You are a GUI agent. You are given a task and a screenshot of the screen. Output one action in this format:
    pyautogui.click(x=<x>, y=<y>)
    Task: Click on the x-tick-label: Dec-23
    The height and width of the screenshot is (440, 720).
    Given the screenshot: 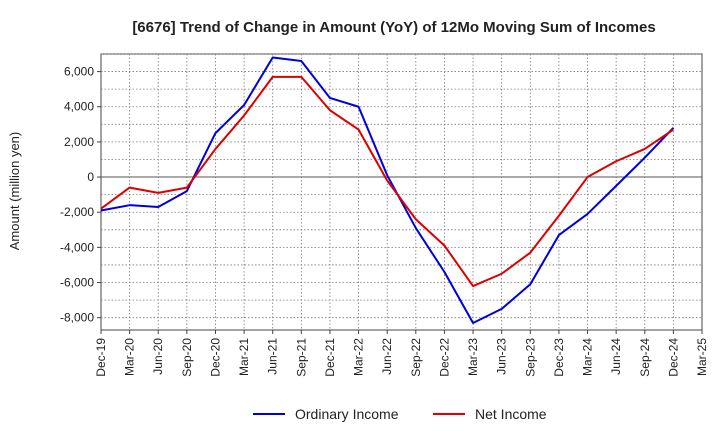 What is the action you would take?
    pyautogui.click(x=559, y=357)
    